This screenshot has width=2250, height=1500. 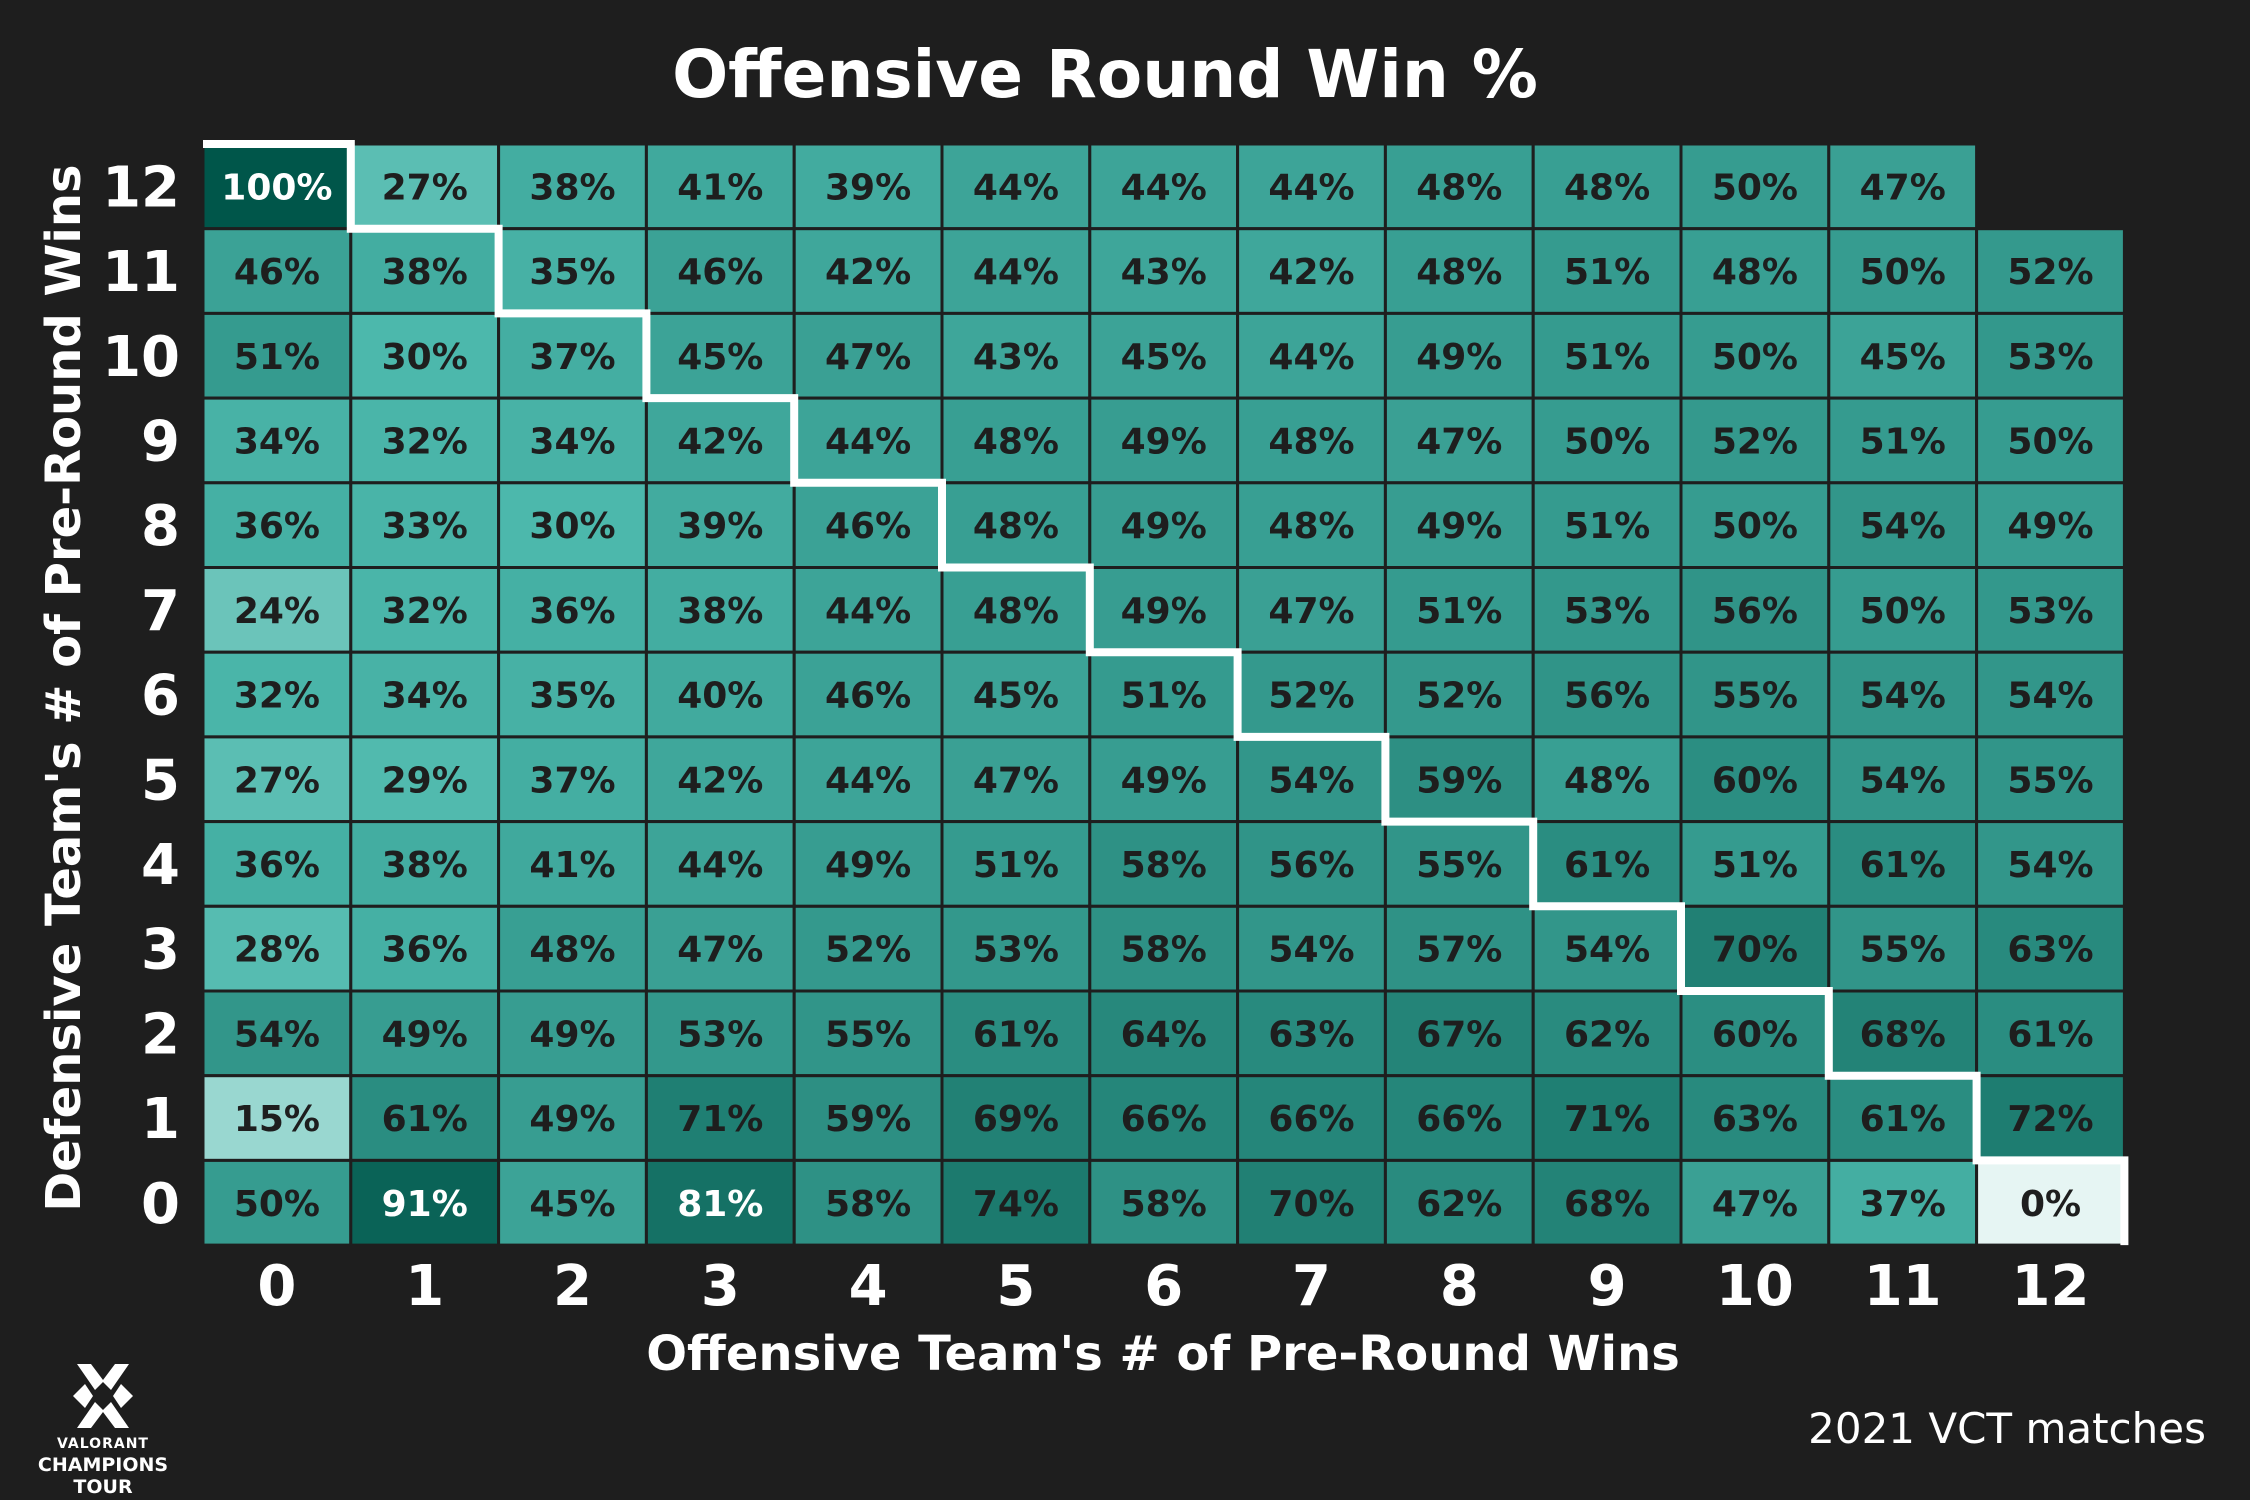 What do you see at coordinates (277, 611) in the screenshot?
I see `cell-value-label: 24%` at bounding box center [277, 611].